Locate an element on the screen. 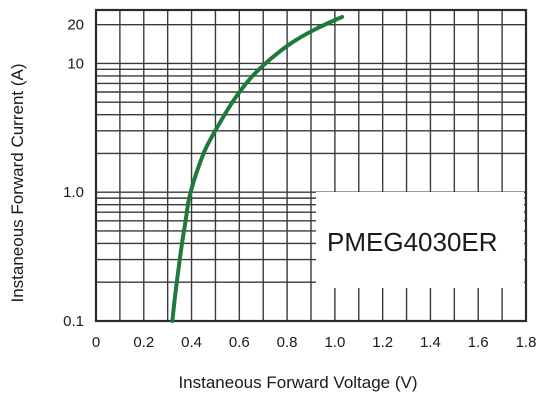  y-tick-label: 20 is located at coordinates (75, 25).